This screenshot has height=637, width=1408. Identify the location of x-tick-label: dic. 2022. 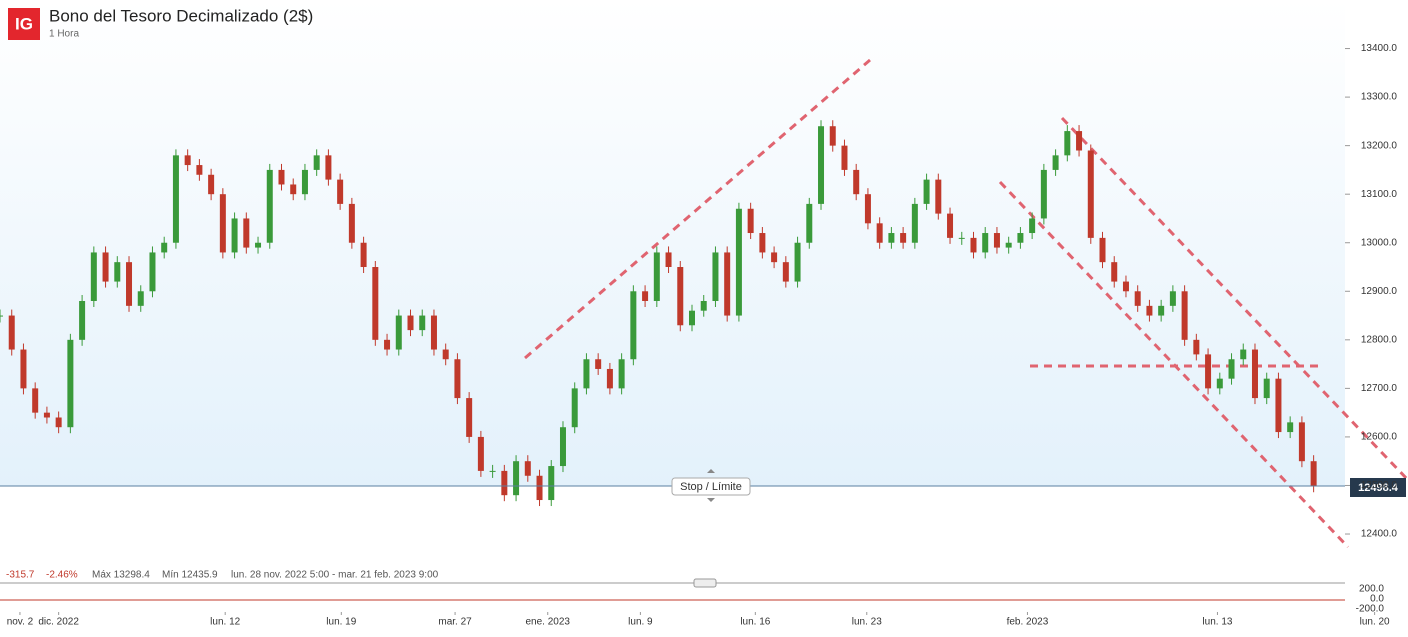
(58, 622).